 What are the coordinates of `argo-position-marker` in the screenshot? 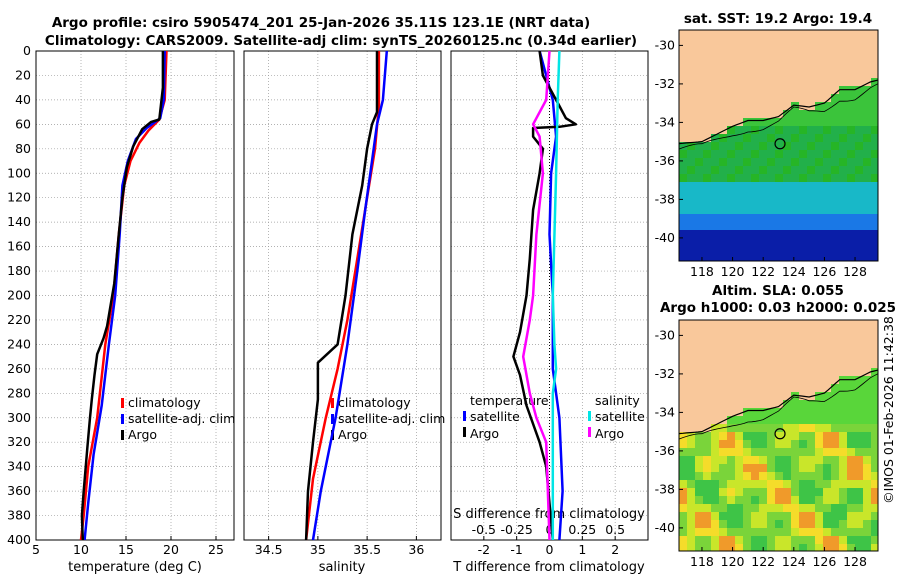 It's located at (780, 434).